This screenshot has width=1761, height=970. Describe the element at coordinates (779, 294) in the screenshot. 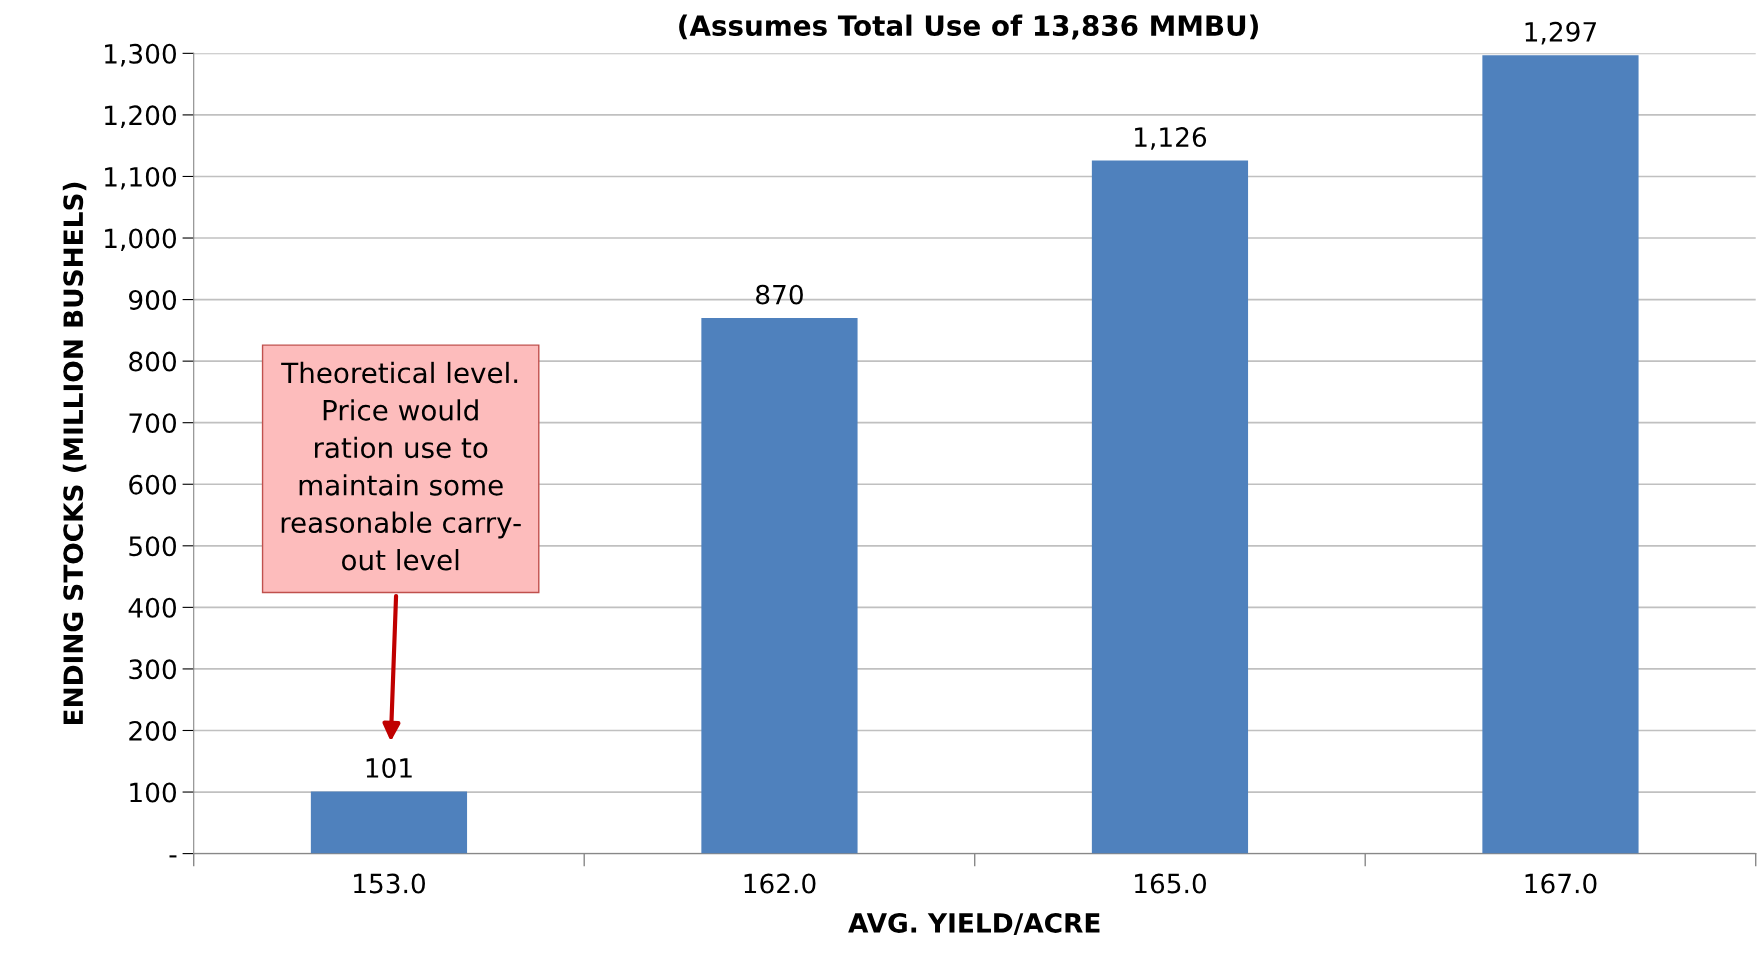

I see `data-label: 870` at that location.